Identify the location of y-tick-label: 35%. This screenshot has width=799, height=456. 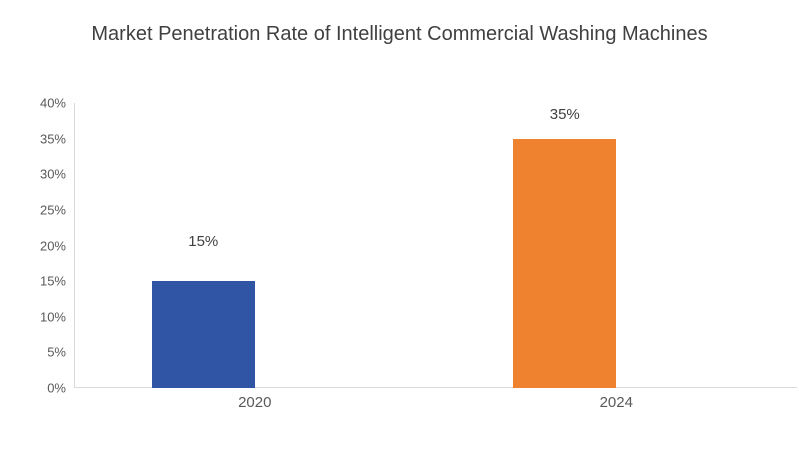
(52, 139).